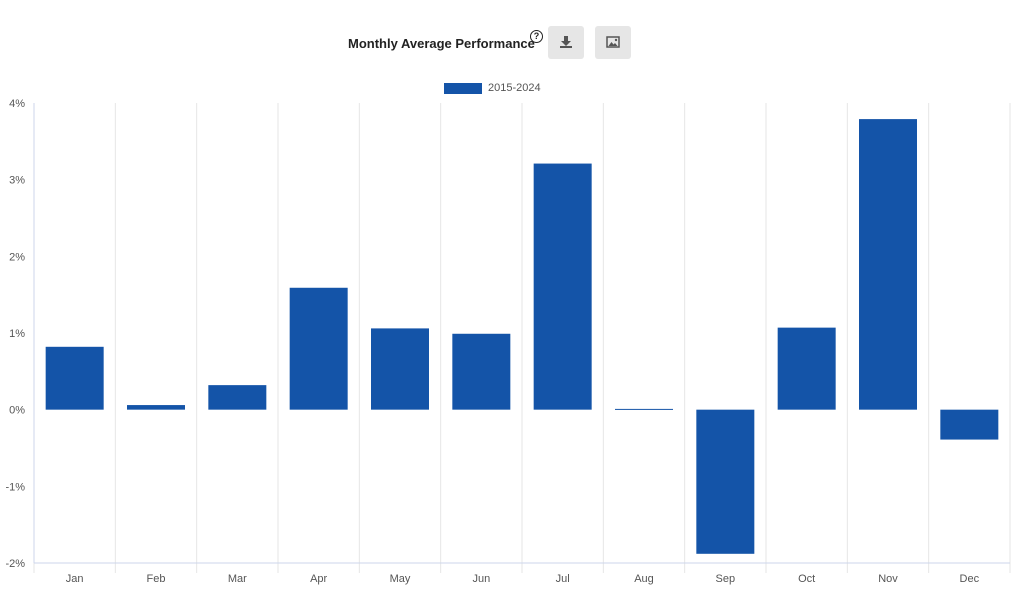 This screenshot has height=609, width=1024. Describe the element at coordinates (237, 579) in the screenshot. I see `x-tick-label: Mar` at that location.